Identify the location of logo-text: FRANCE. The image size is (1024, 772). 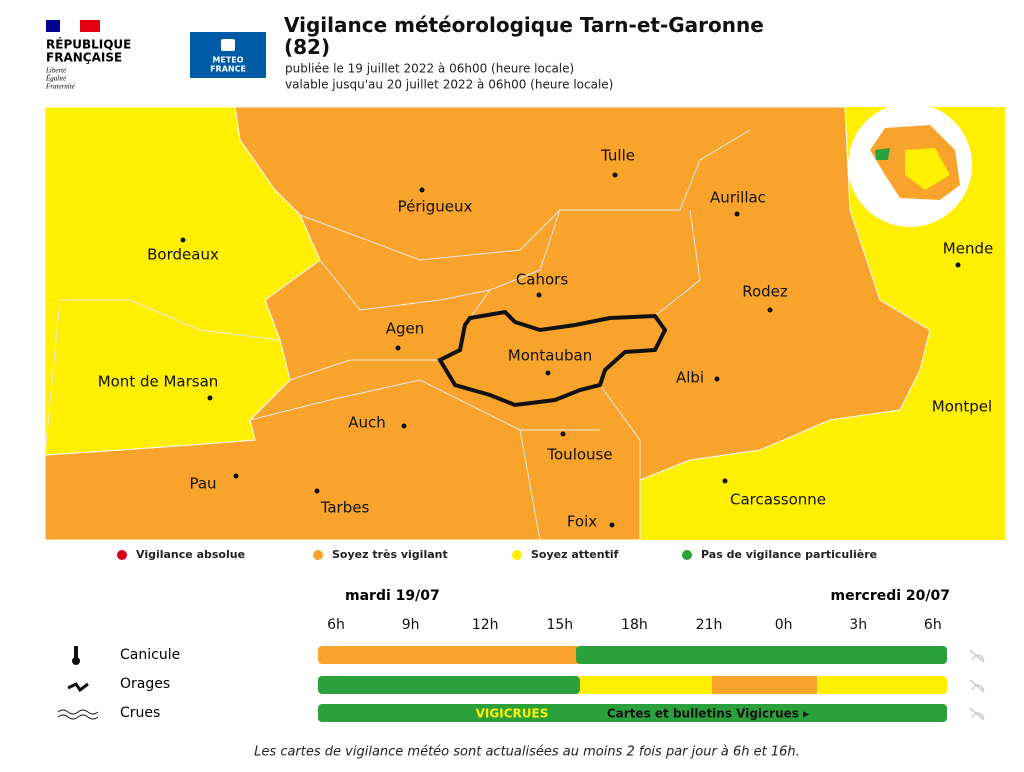
(228, 69).